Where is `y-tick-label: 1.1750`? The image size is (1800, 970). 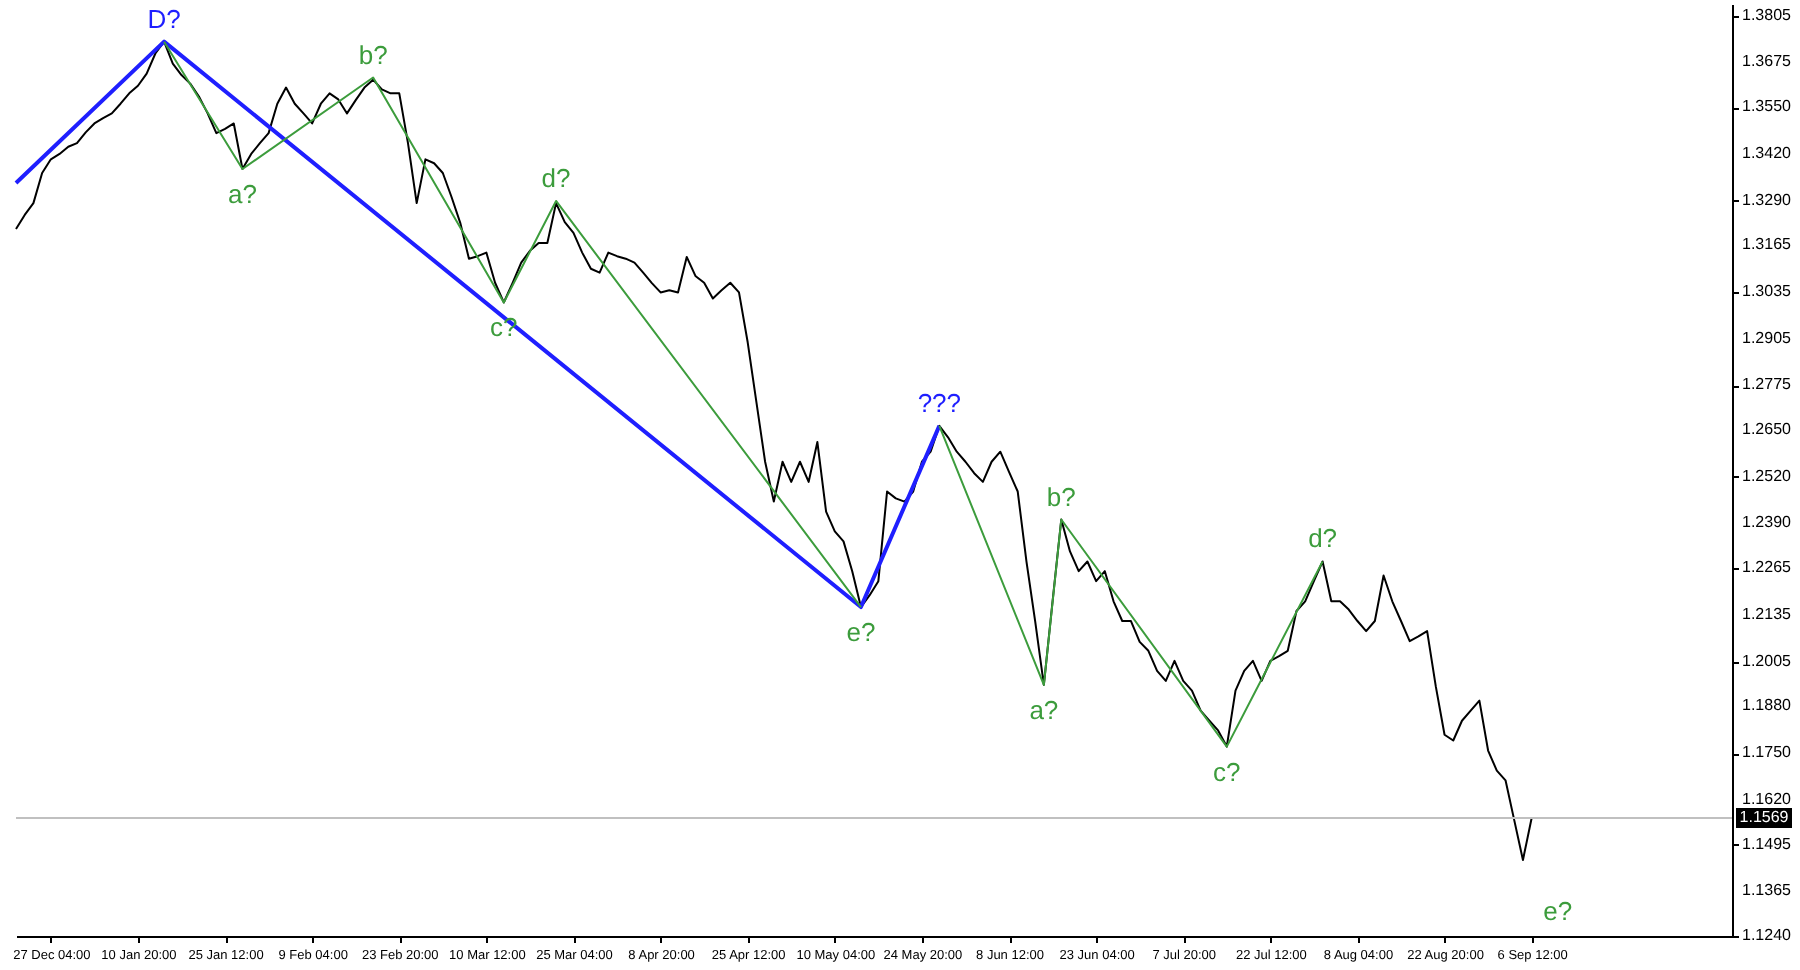 y-tick-label: 1.1750 is located at coordinates (1767, 752).